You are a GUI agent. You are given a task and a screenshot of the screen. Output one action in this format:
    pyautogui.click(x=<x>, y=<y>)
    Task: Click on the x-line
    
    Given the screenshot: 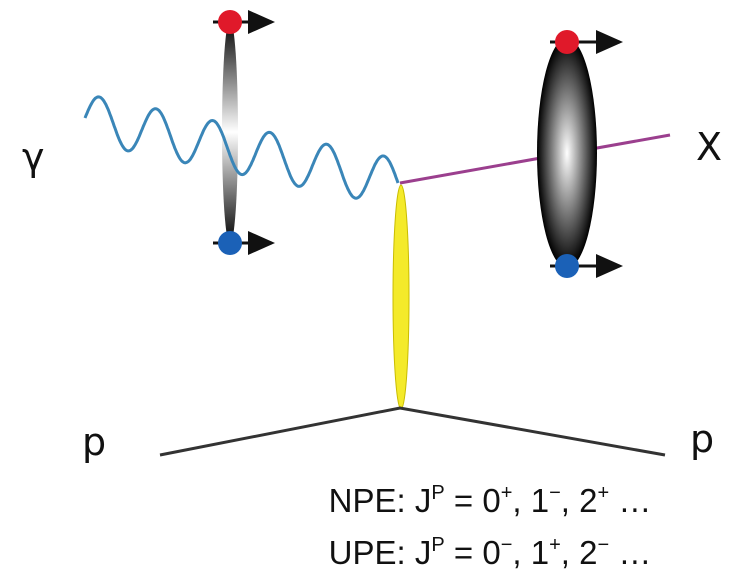 What is the action you would take?
    pyautogui.click(x=535, y=159)
    